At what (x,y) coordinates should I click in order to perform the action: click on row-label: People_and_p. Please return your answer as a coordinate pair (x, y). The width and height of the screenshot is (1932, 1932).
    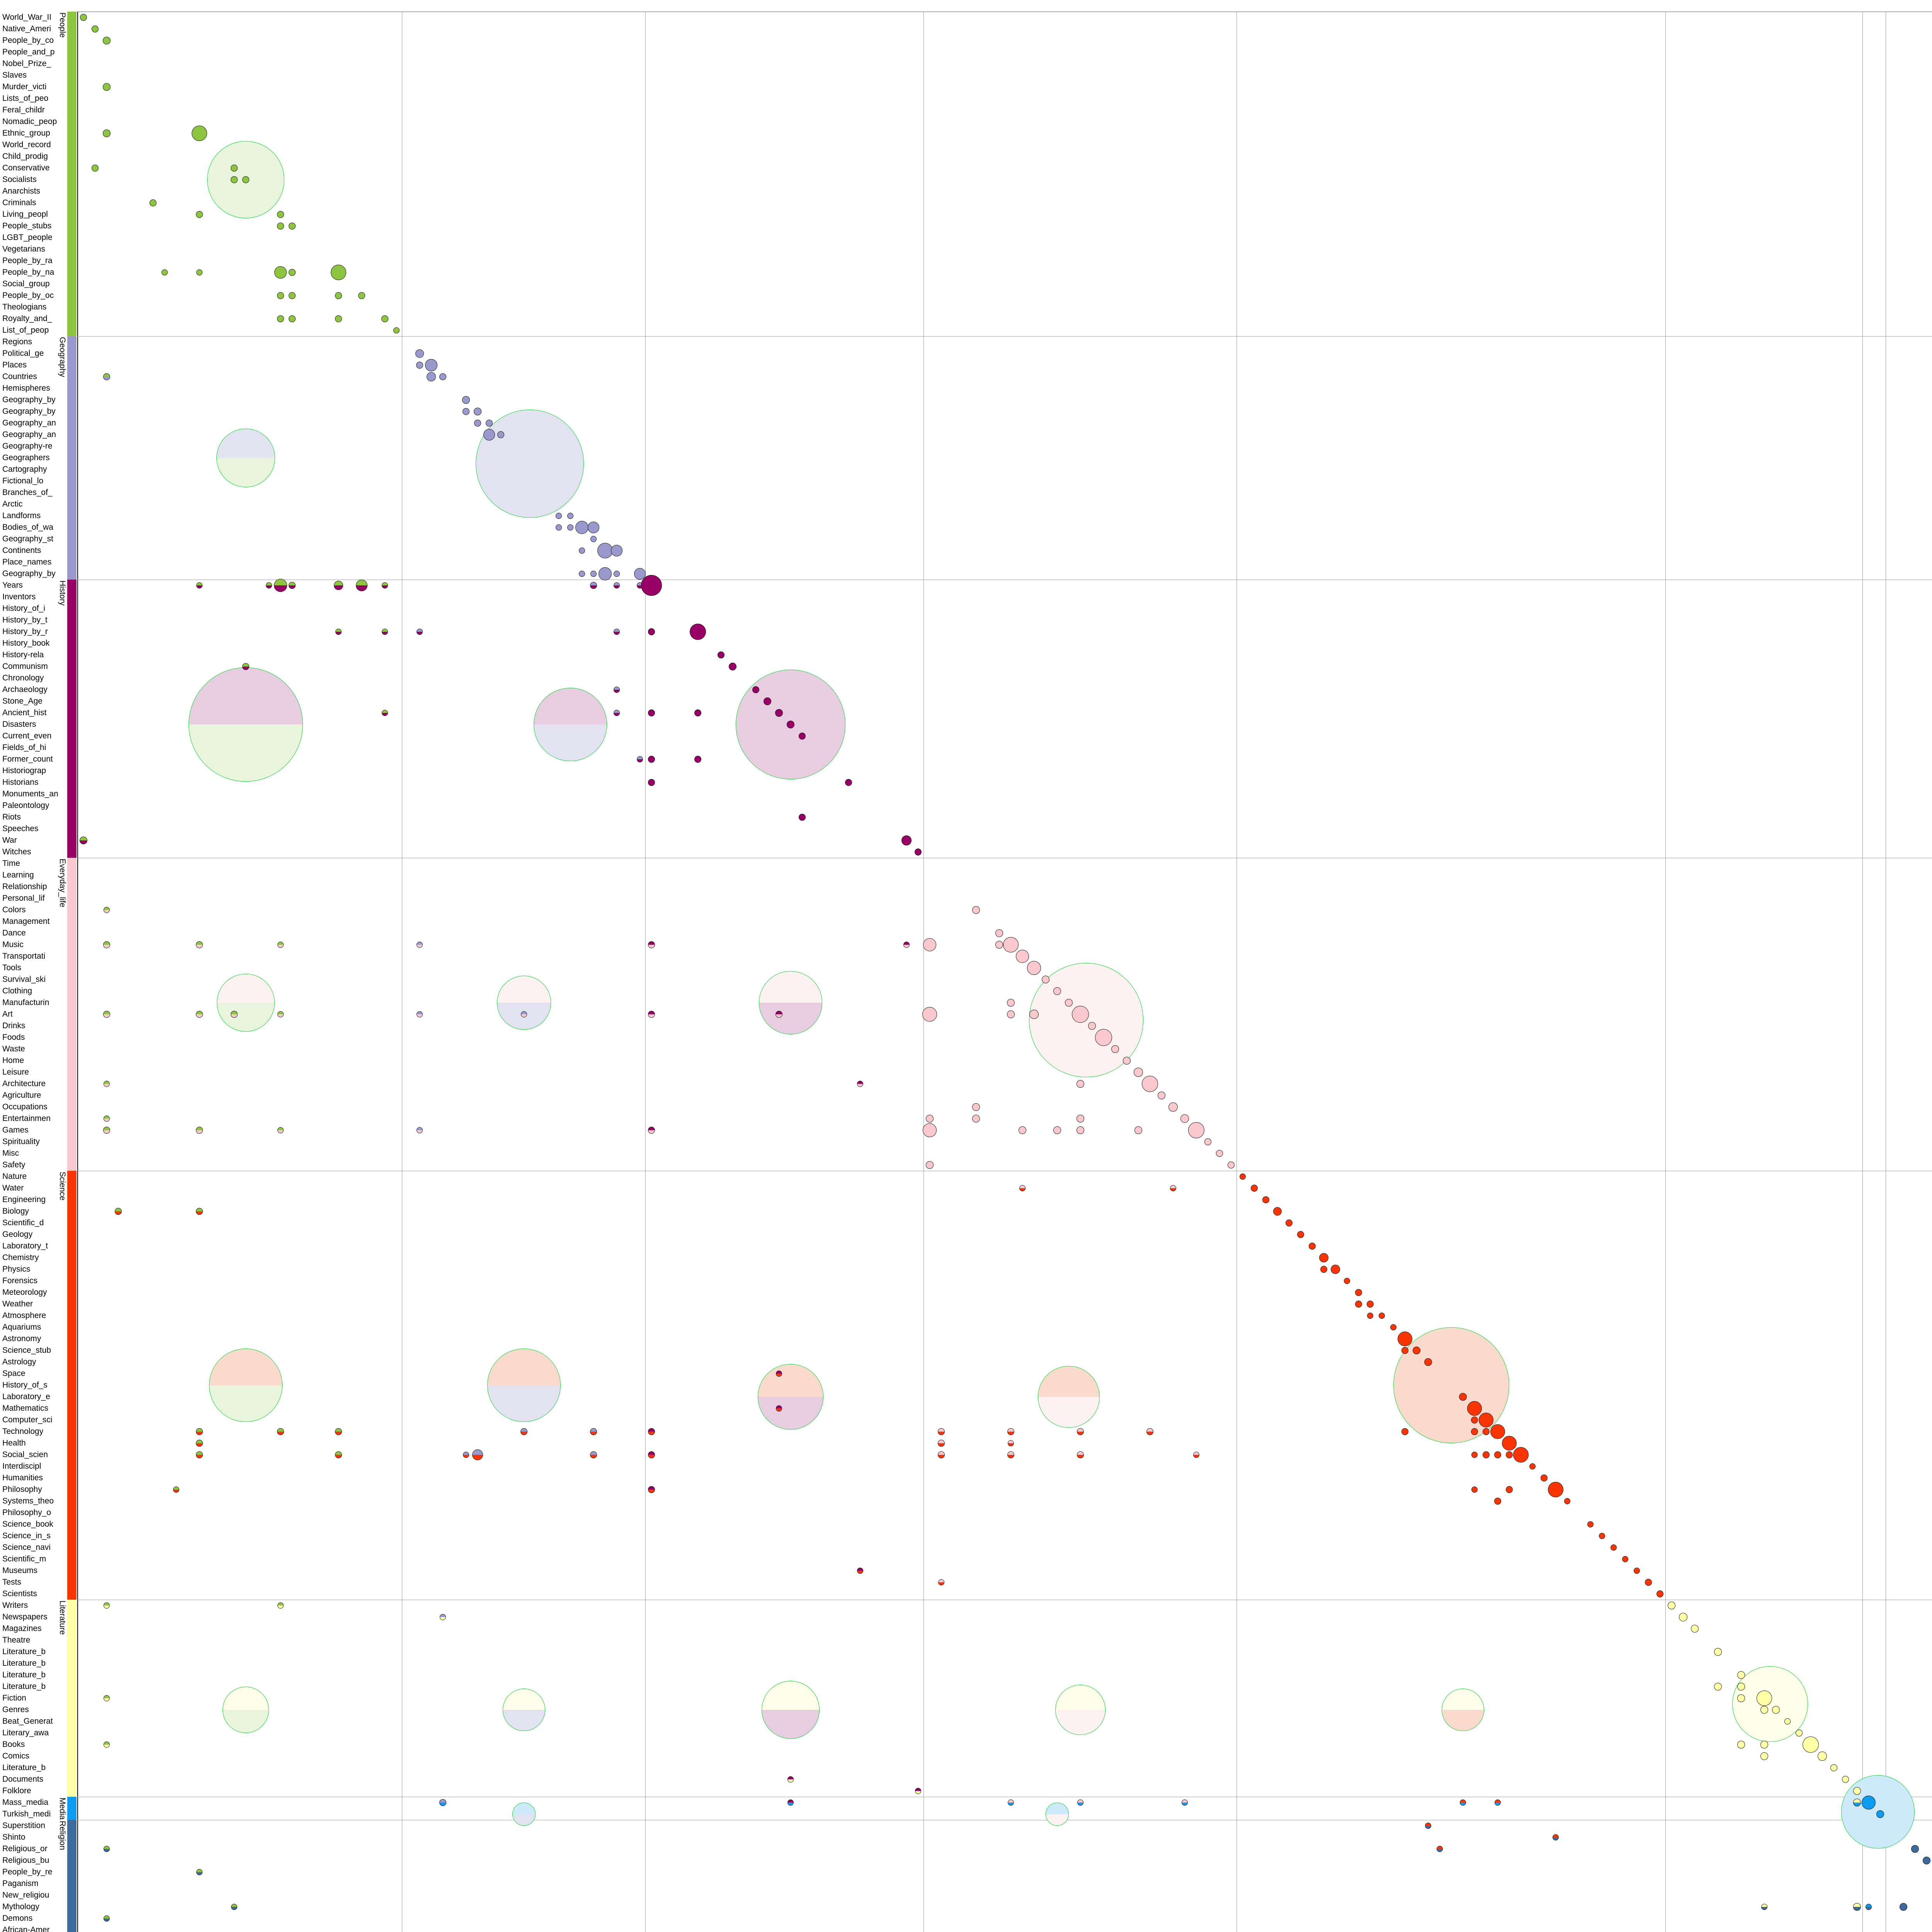
    Looking at the image, I should click on (29, 52).